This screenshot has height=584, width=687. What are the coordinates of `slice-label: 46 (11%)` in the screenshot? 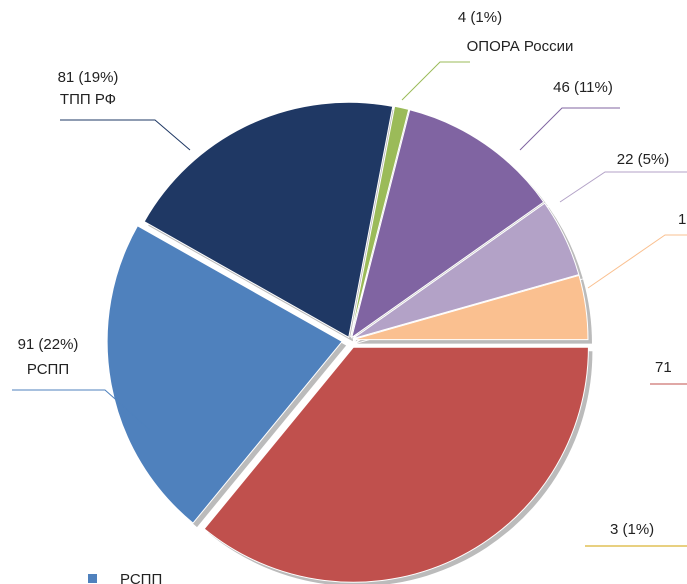 It's located at (583, 87).